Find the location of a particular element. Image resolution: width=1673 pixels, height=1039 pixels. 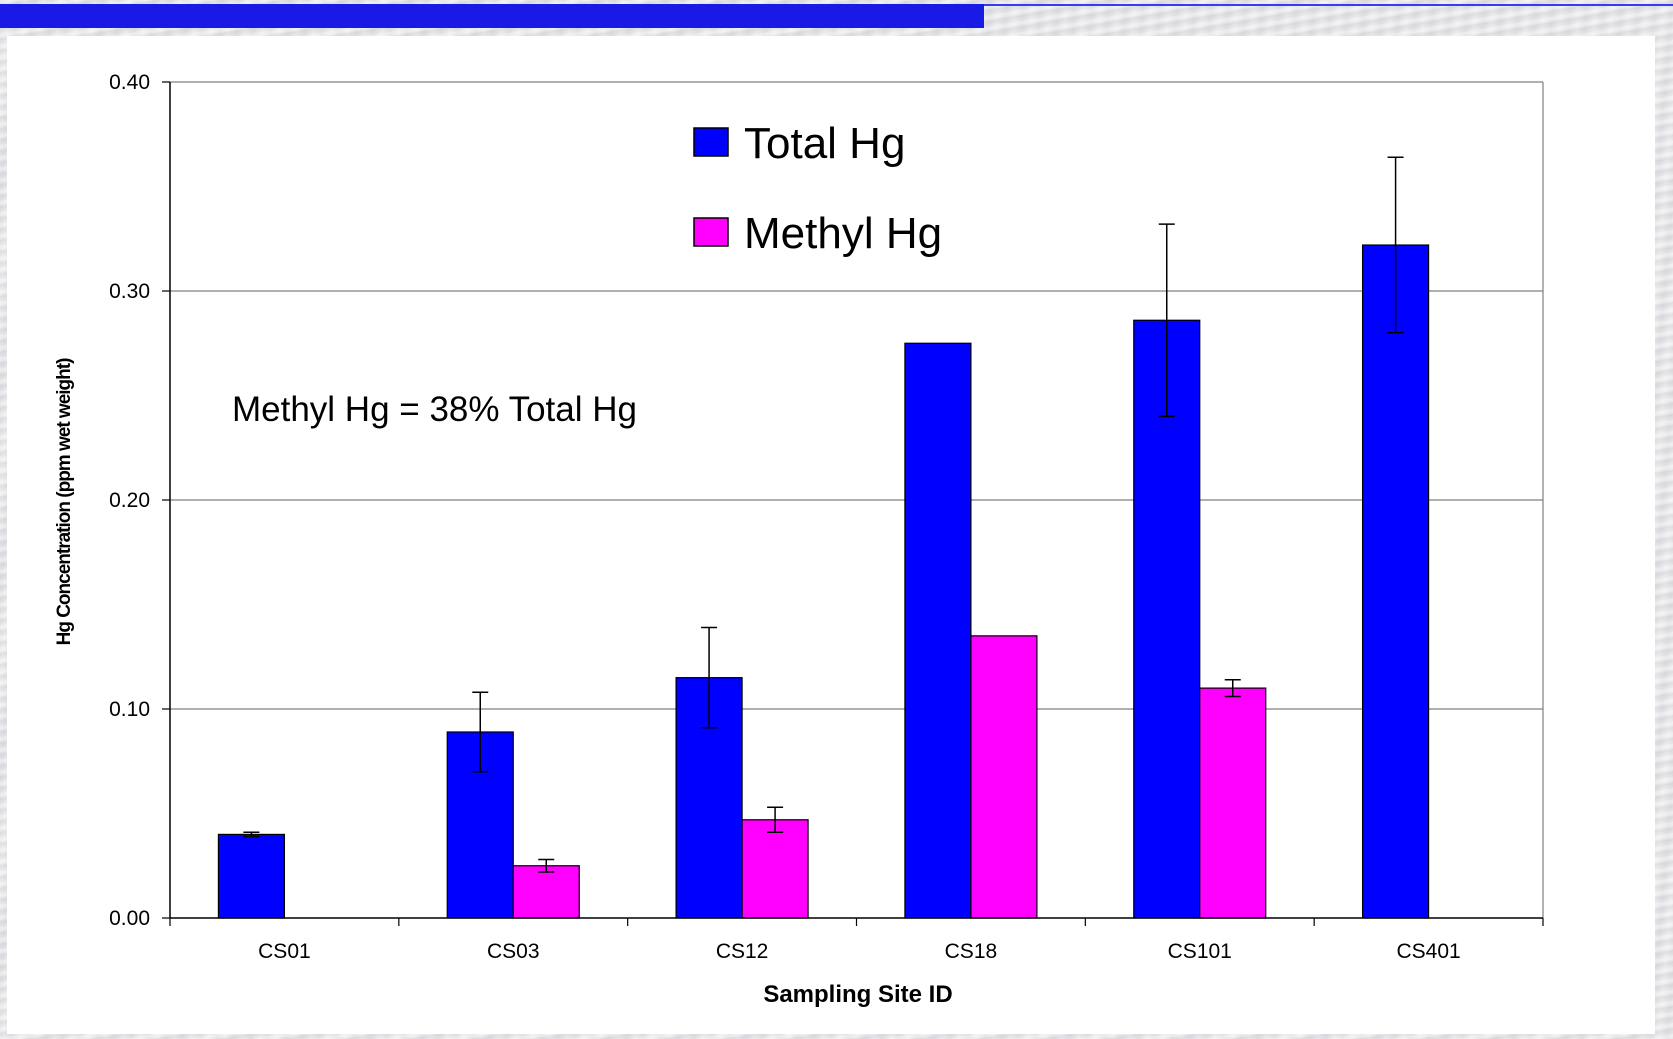

y-tick-label: 0.30 is located at coordinates (129, 291).